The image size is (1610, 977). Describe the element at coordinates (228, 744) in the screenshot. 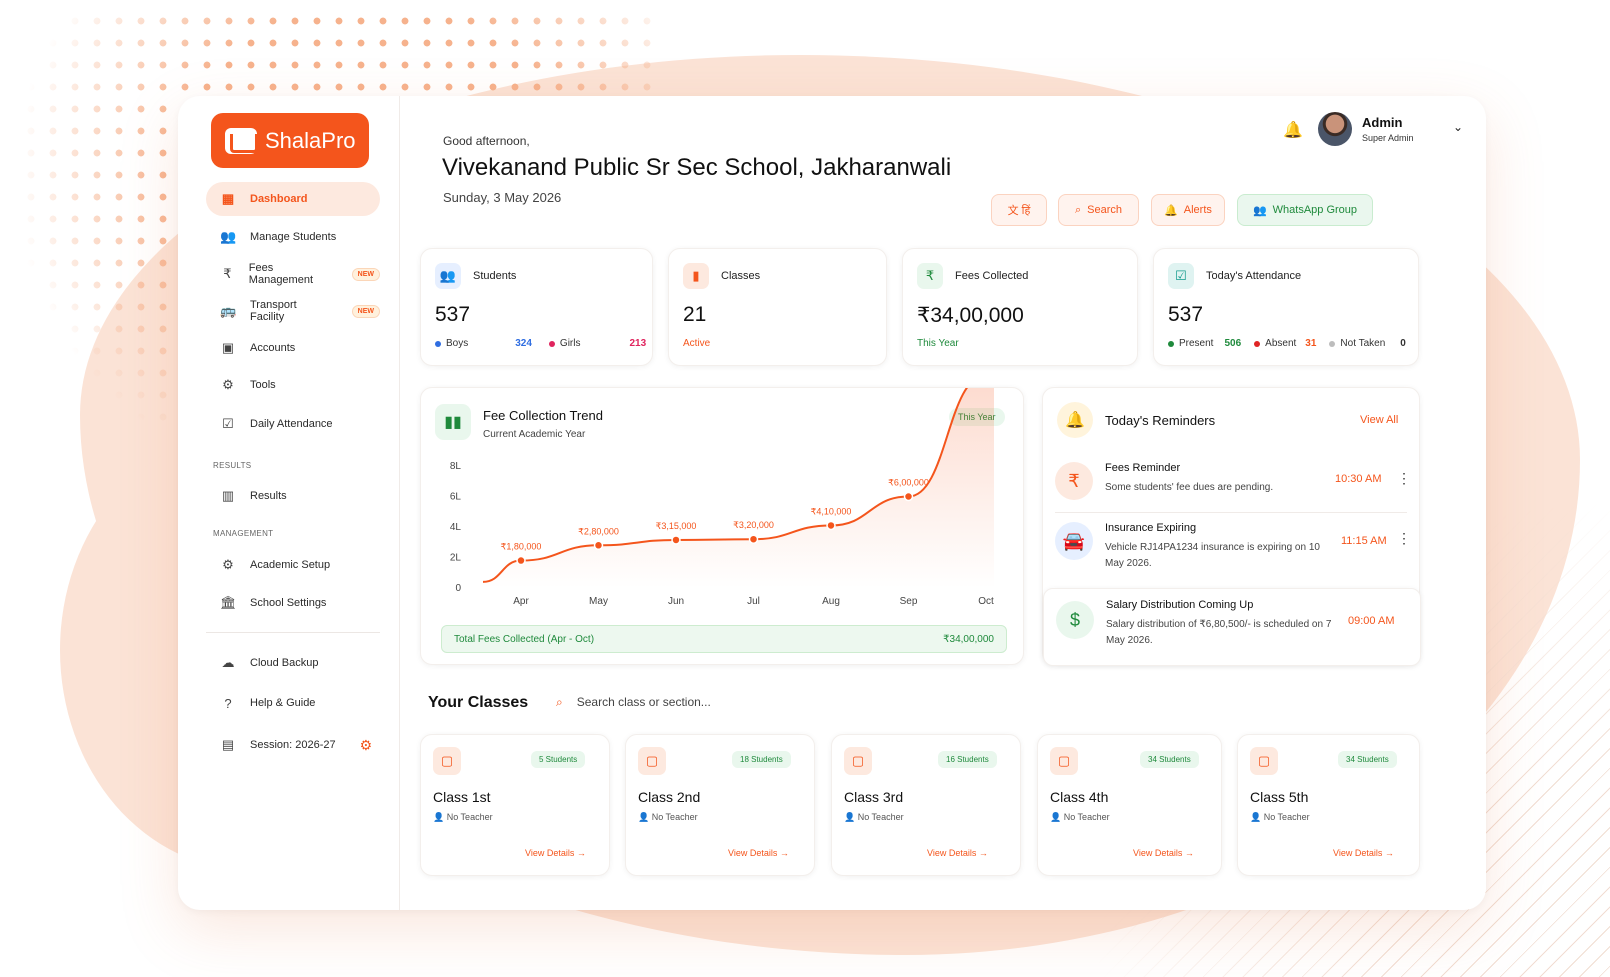

I see `calendar-icon: ▤` at that location.